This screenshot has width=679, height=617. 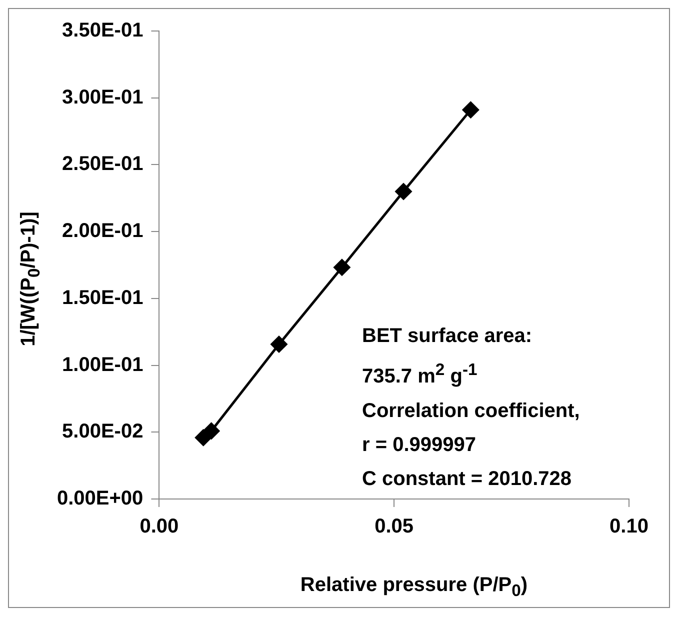 What do you see at coordinates (103, 31) in the screenshot?
I see `y-tick-label: 3.50E-01` at bounding box center [103, 31].